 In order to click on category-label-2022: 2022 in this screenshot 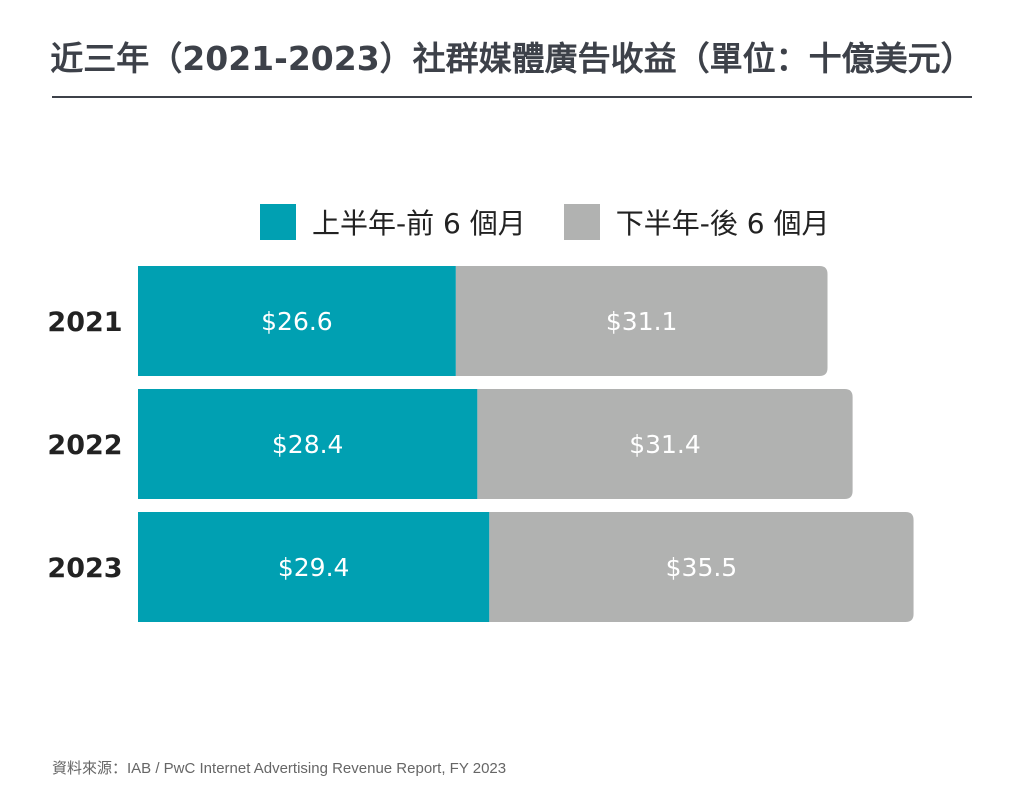, I will do `click(84, 445)`.